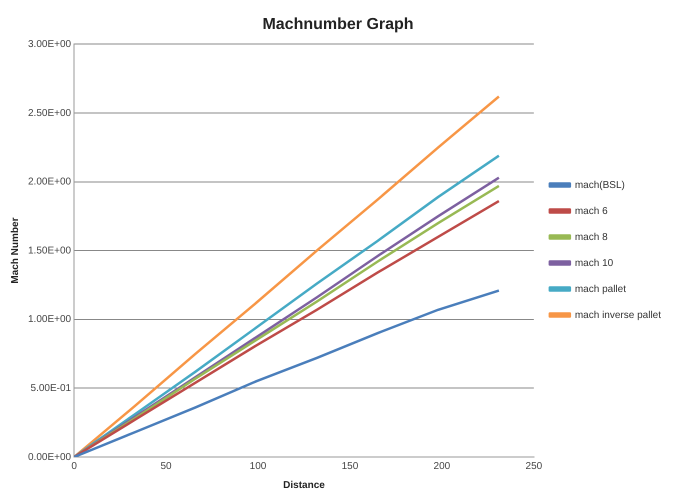  What do you see at coordinates (166, 466) in the screenshot?
I see `x-tick-label: 50` at bounding box center [166, 466].